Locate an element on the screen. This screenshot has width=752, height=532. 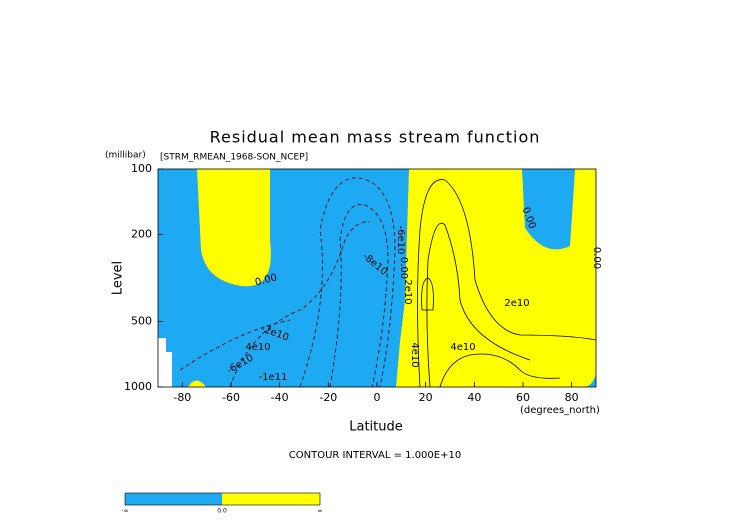
x-tick-label: -80 is located at coordinates (182, 397).